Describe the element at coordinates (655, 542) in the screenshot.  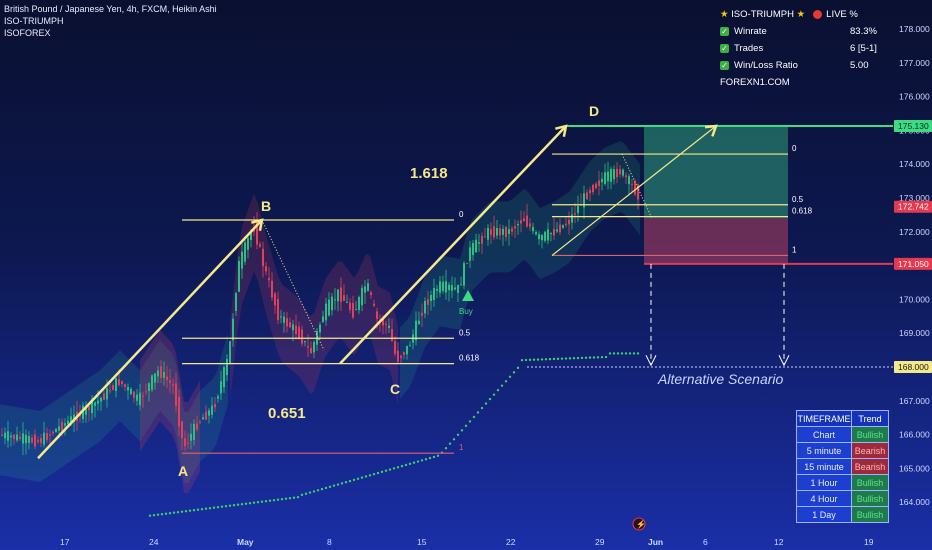
I see `x-tick-label: Jun` at that location.